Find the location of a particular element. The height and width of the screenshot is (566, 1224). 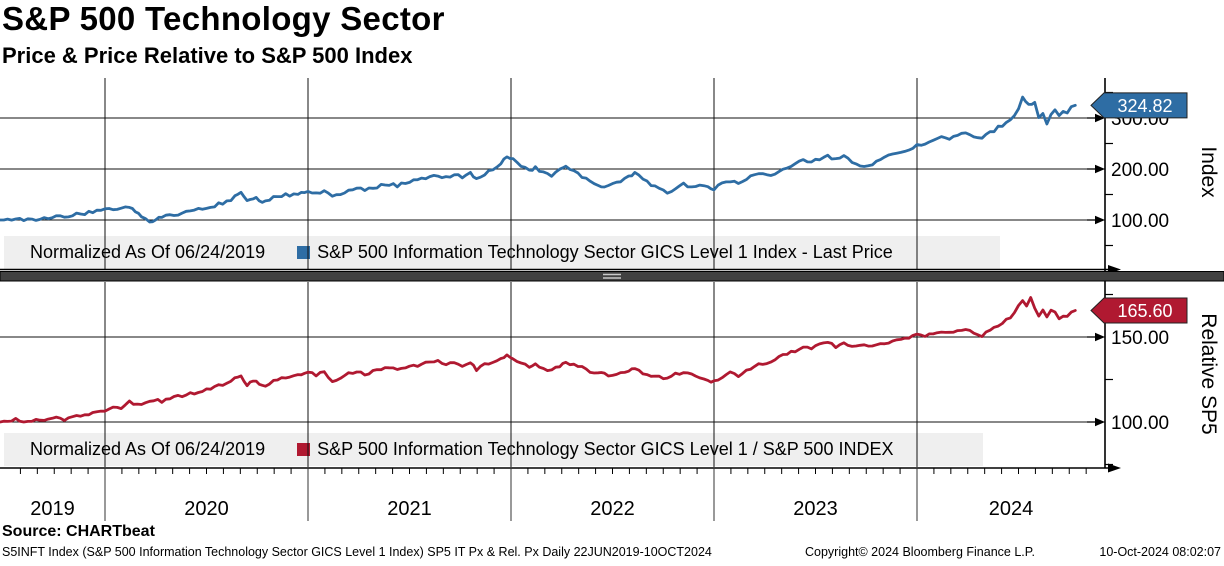

index-last-value-badge is located at coordinates (1139, 105).